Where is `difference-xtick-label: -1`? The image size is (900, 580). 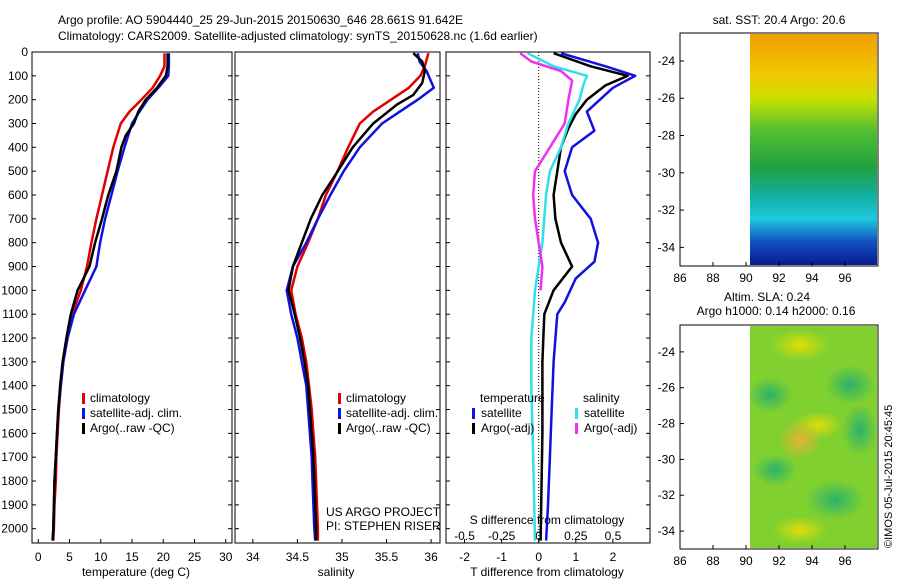
difference-xtick-label: -1 is located at coordinates (501, 557).